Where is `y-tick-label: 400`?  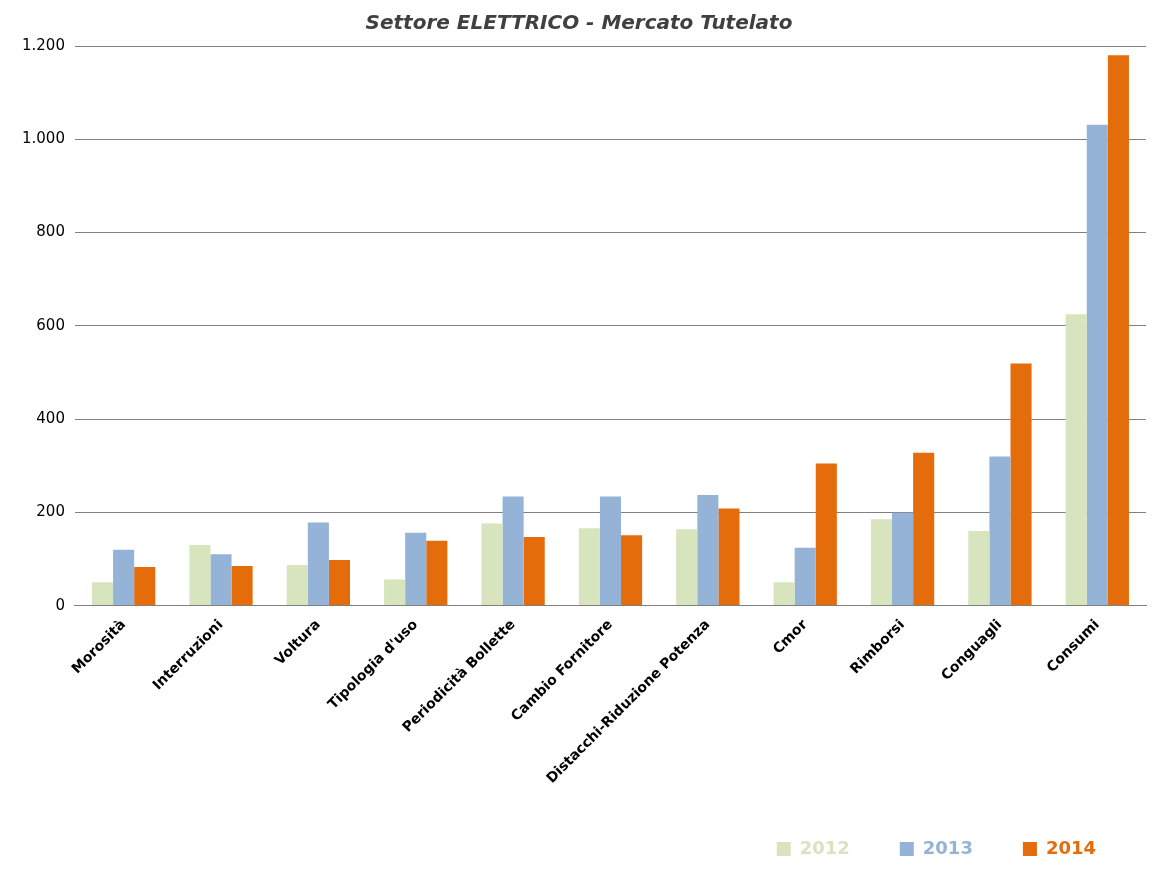 y-tick-label: 400 is located at coordinates (50, 417).